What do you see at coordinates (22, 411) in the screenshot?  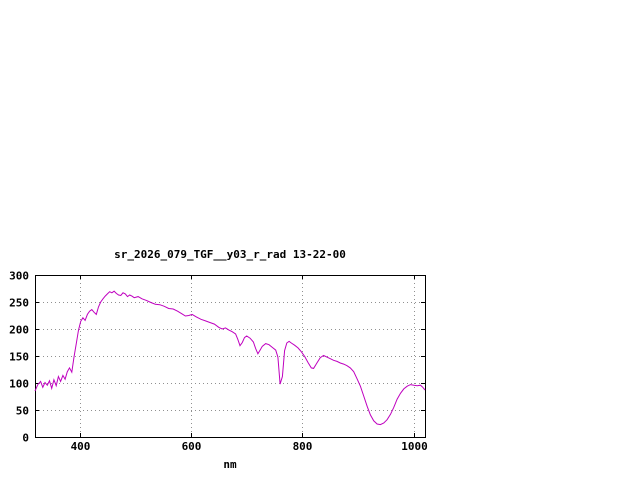 I see `y-tick-label: 50` at bounding box center [22, 411].